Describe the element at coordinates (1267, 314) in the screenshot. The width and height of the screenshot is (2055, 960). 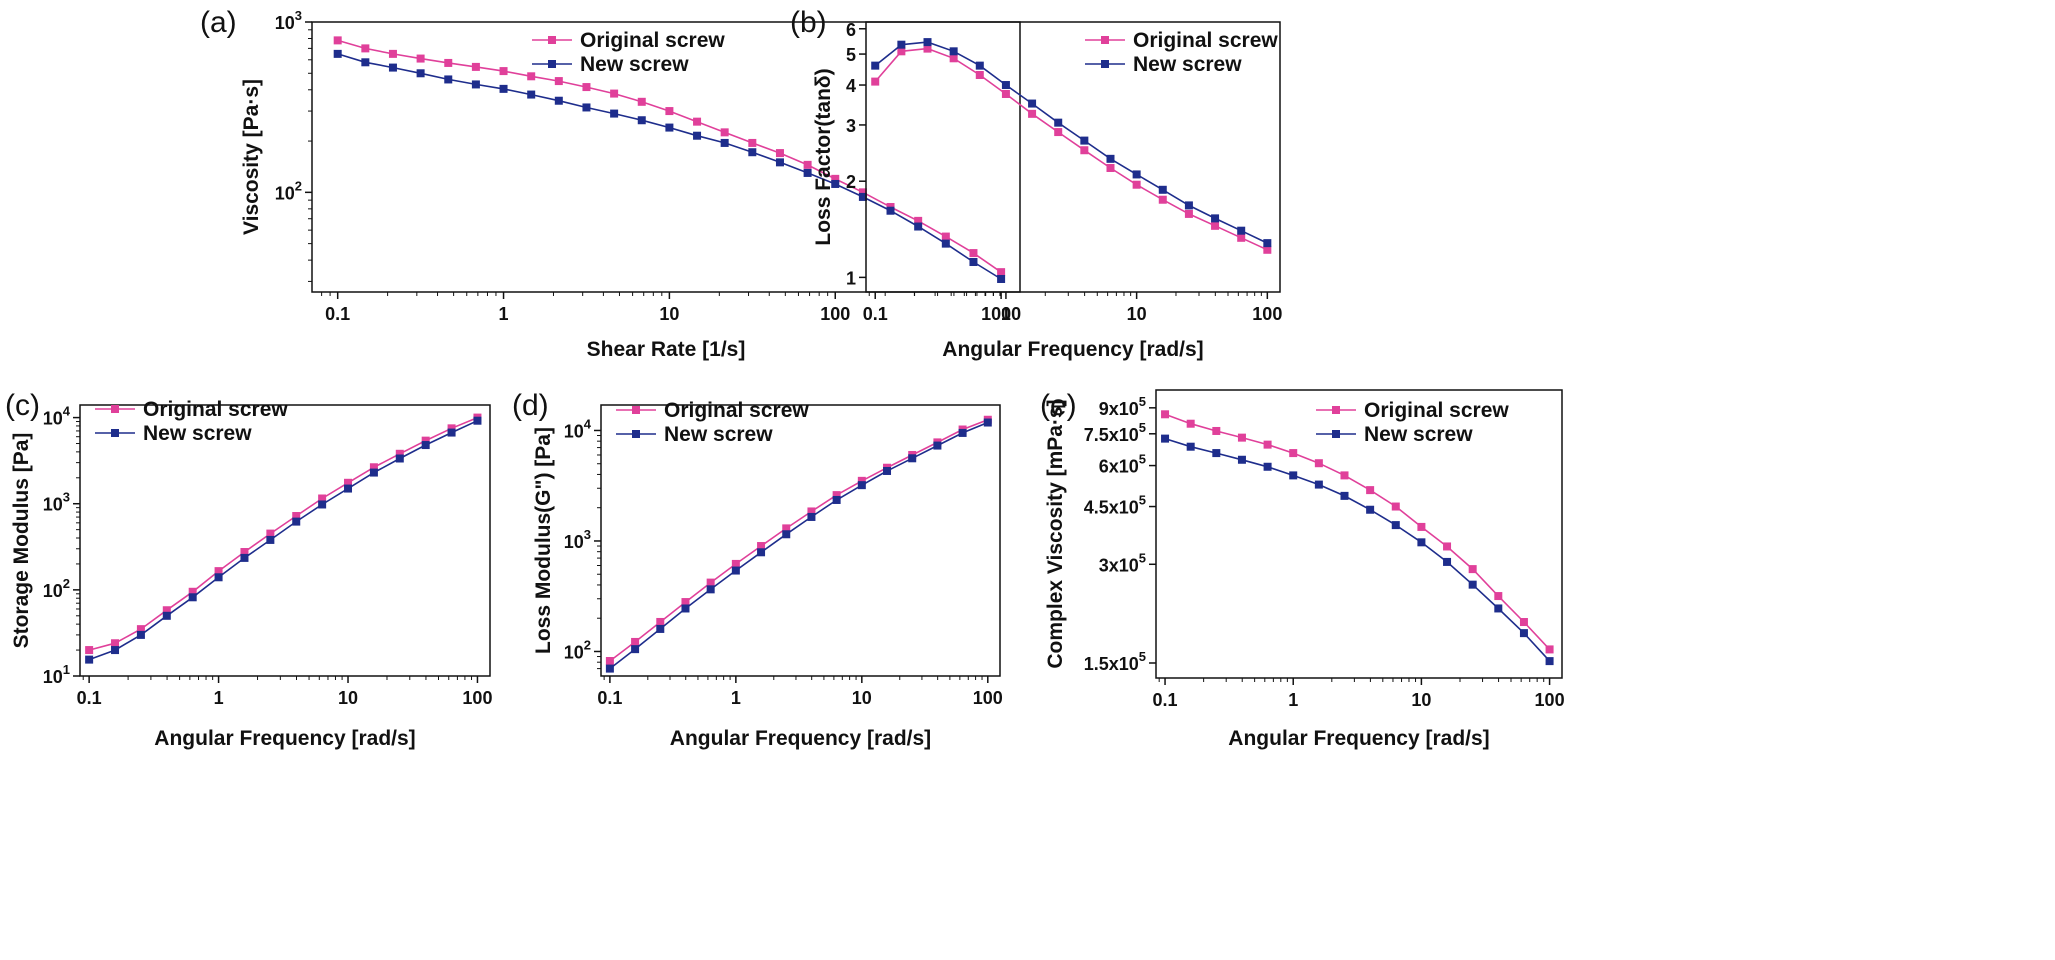
I see `x-tick-label: 100` at that location.